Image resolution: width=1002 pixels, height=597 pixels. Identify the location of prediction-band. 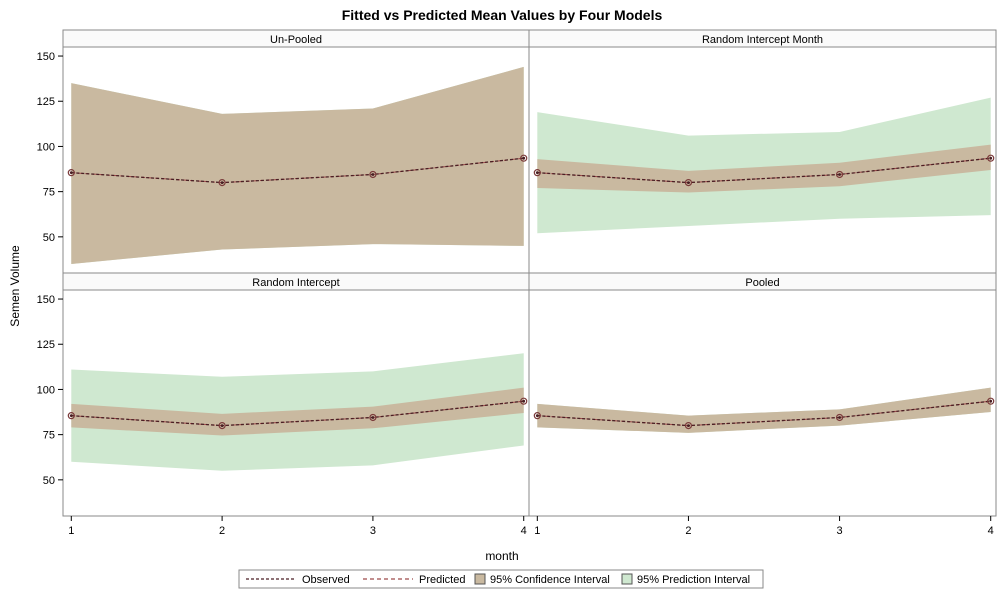
(764, 165).